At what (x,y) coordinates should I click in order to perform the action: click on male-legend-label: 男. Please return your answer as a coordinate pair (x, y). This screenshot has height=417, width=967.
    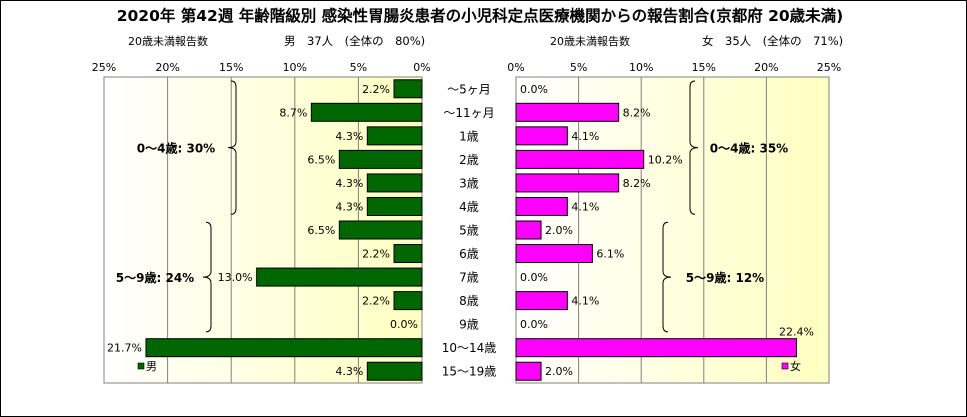
    Looking at the image, I should click on (151, 366).